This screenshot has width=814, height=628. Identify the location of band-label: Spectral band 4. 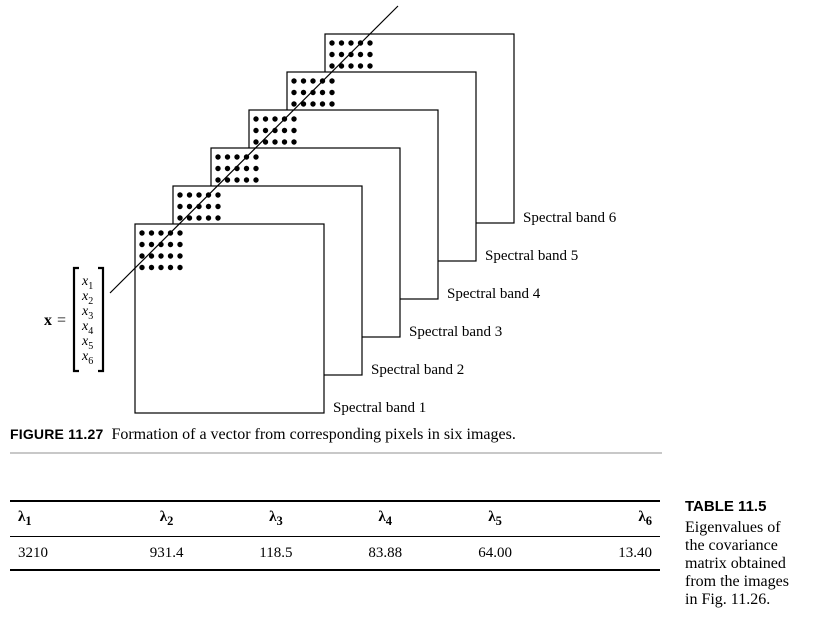
(494, 294).